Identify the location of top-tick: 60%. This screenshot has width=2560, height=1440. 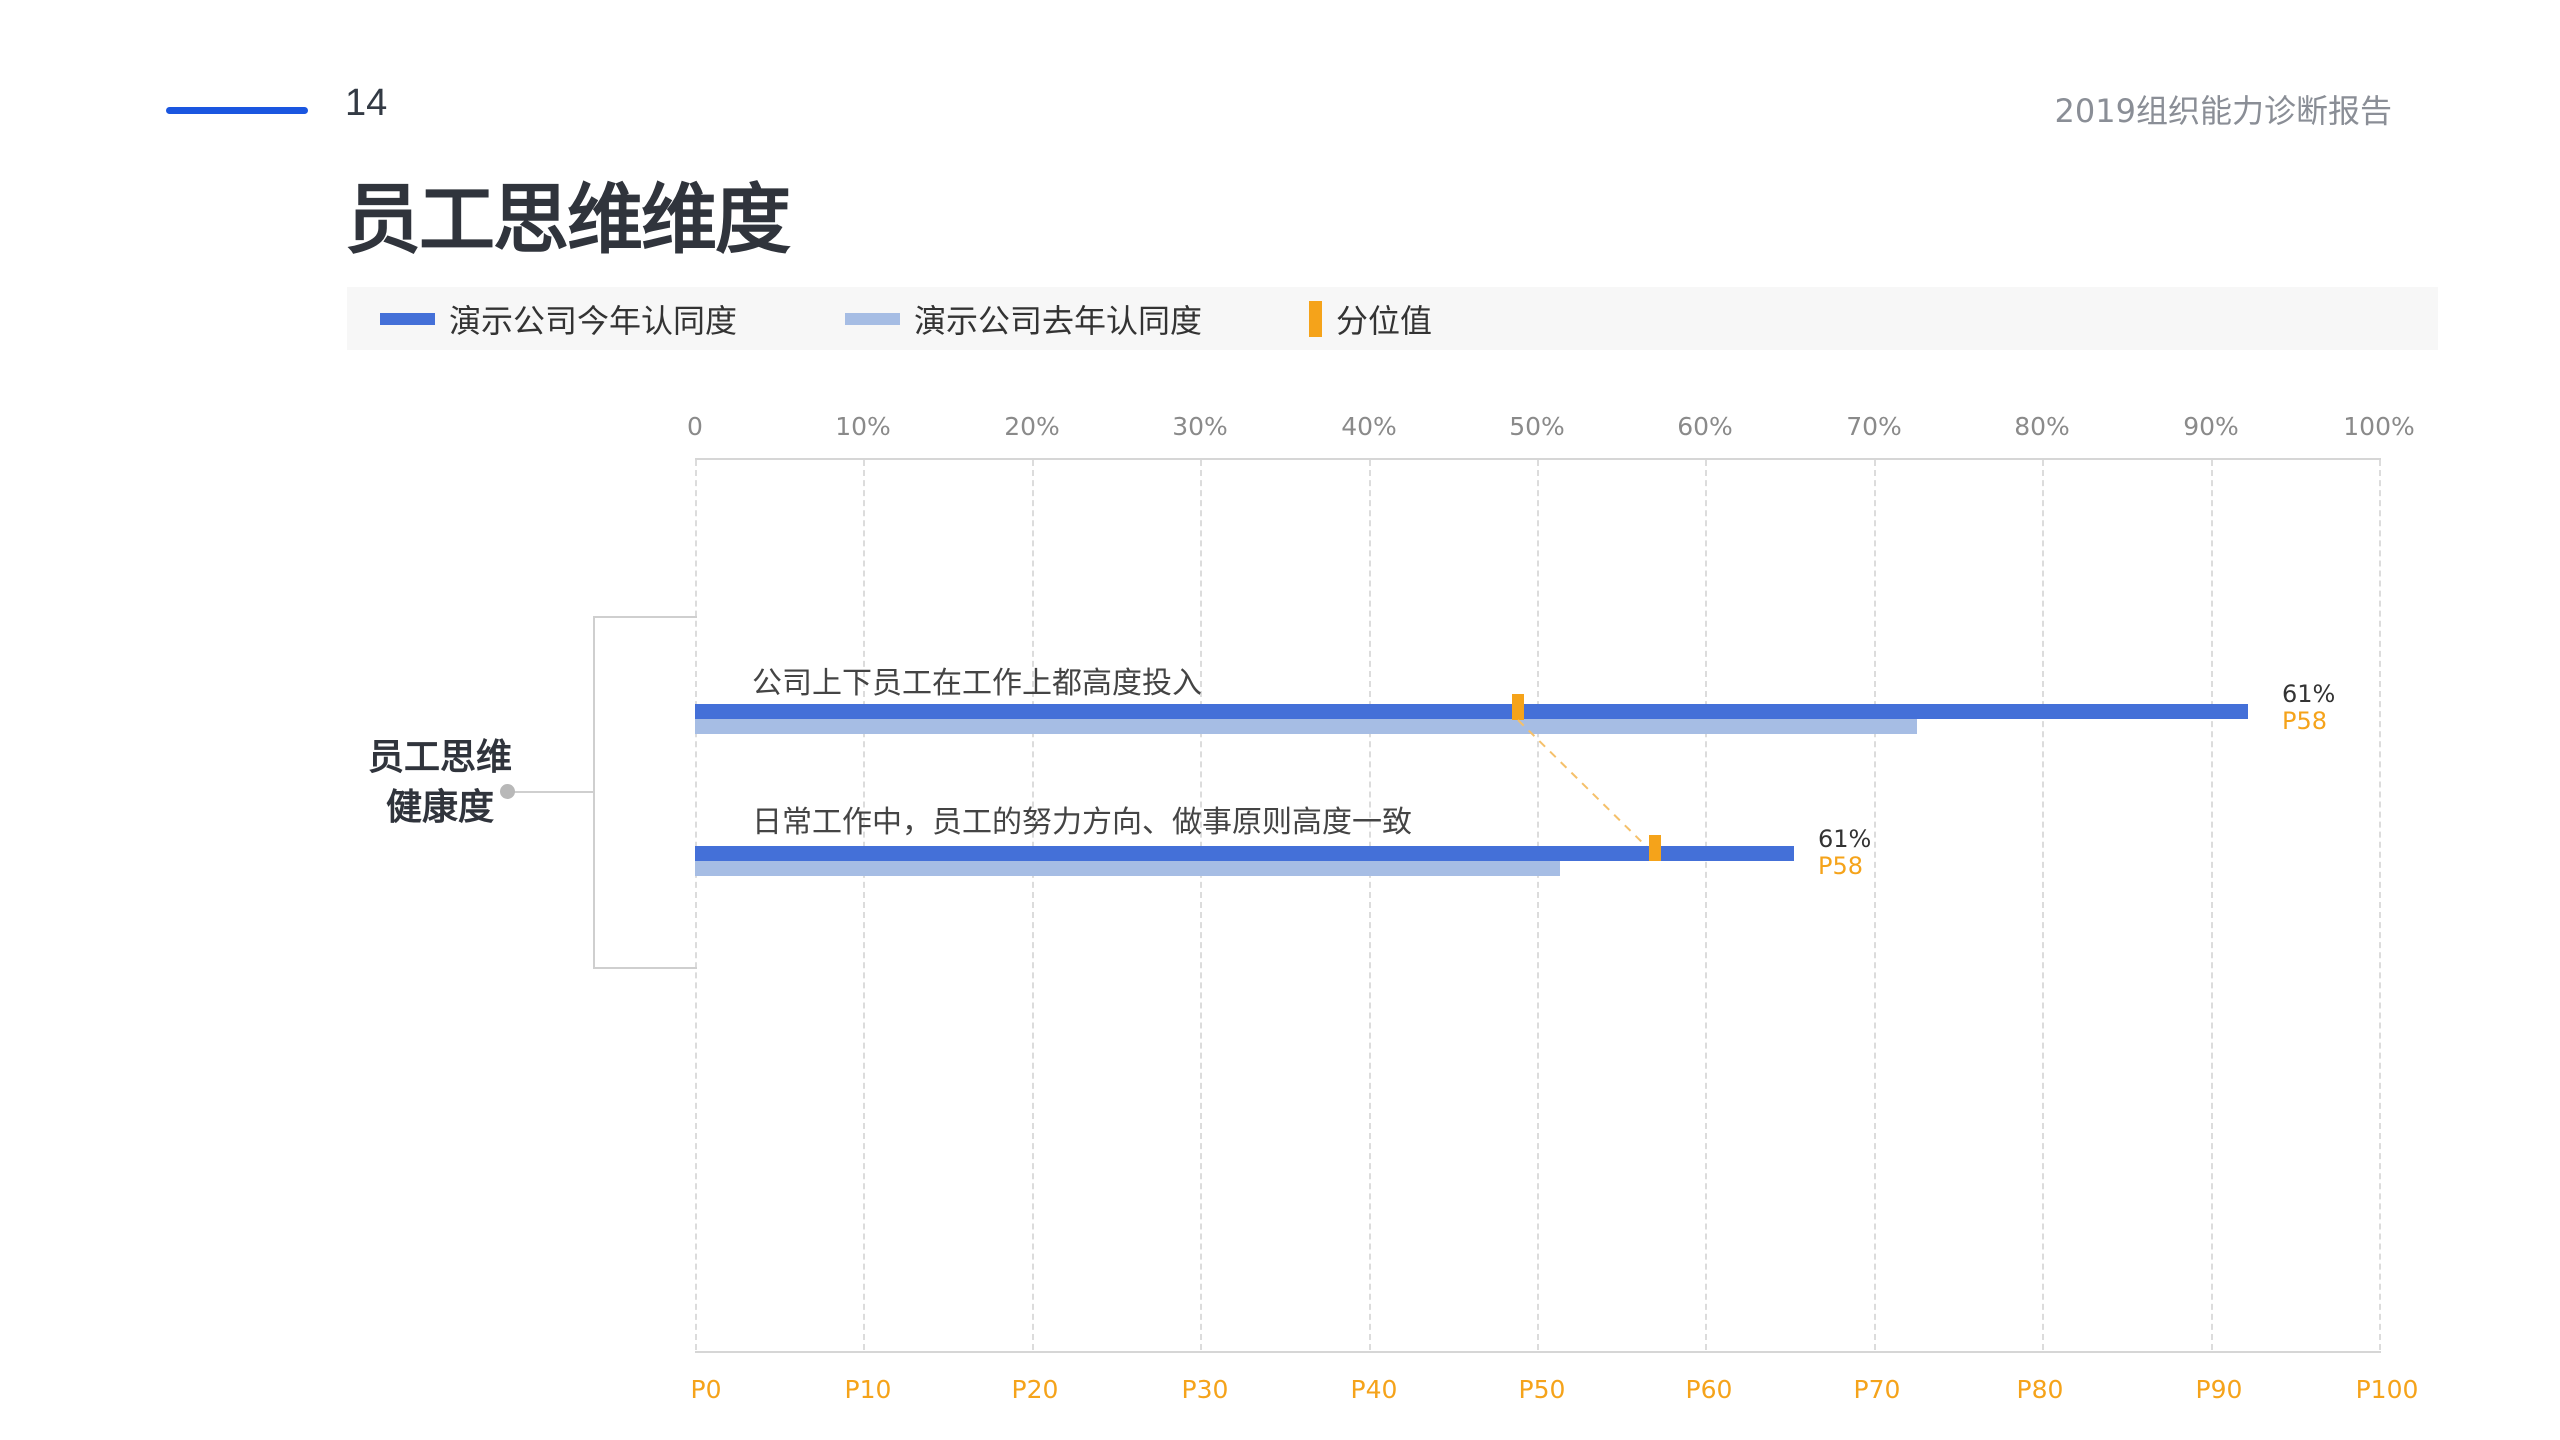
(1705, 426).